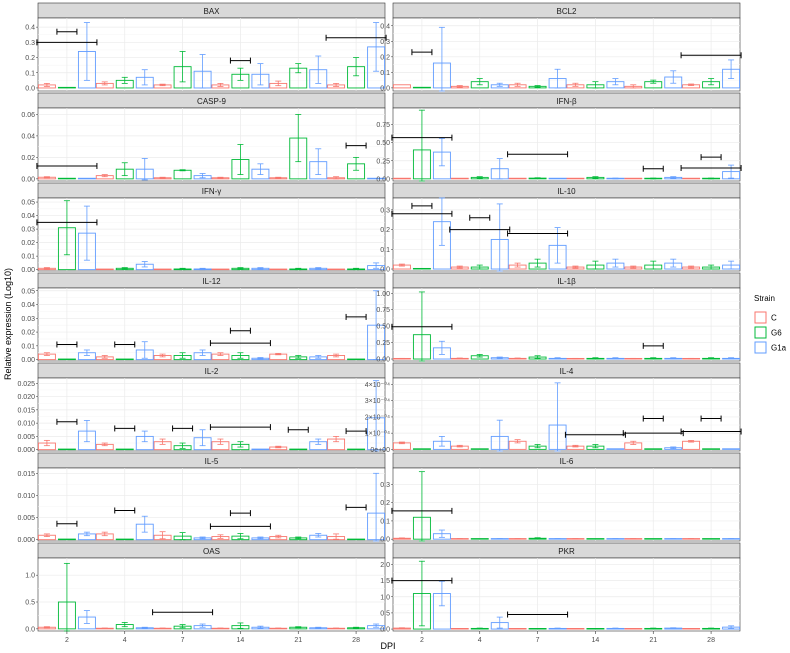  What do you see at coordinates (387, 646) in the screenshot?
I see `x-axis-title: DPI` at bounding box center [387, 646].